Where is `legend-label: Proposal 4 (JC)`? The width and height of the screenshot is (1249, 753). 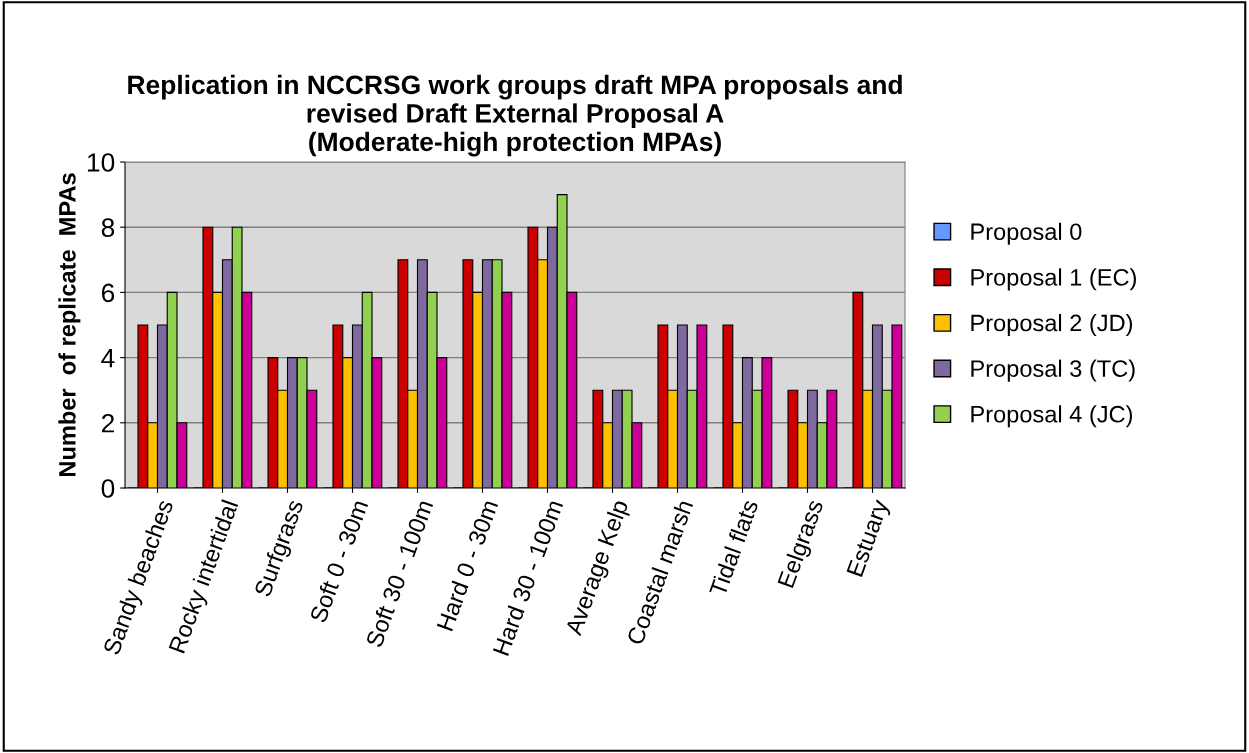 legend-label: Proposal 4 (JC) is located at coordinates (1052, 416).